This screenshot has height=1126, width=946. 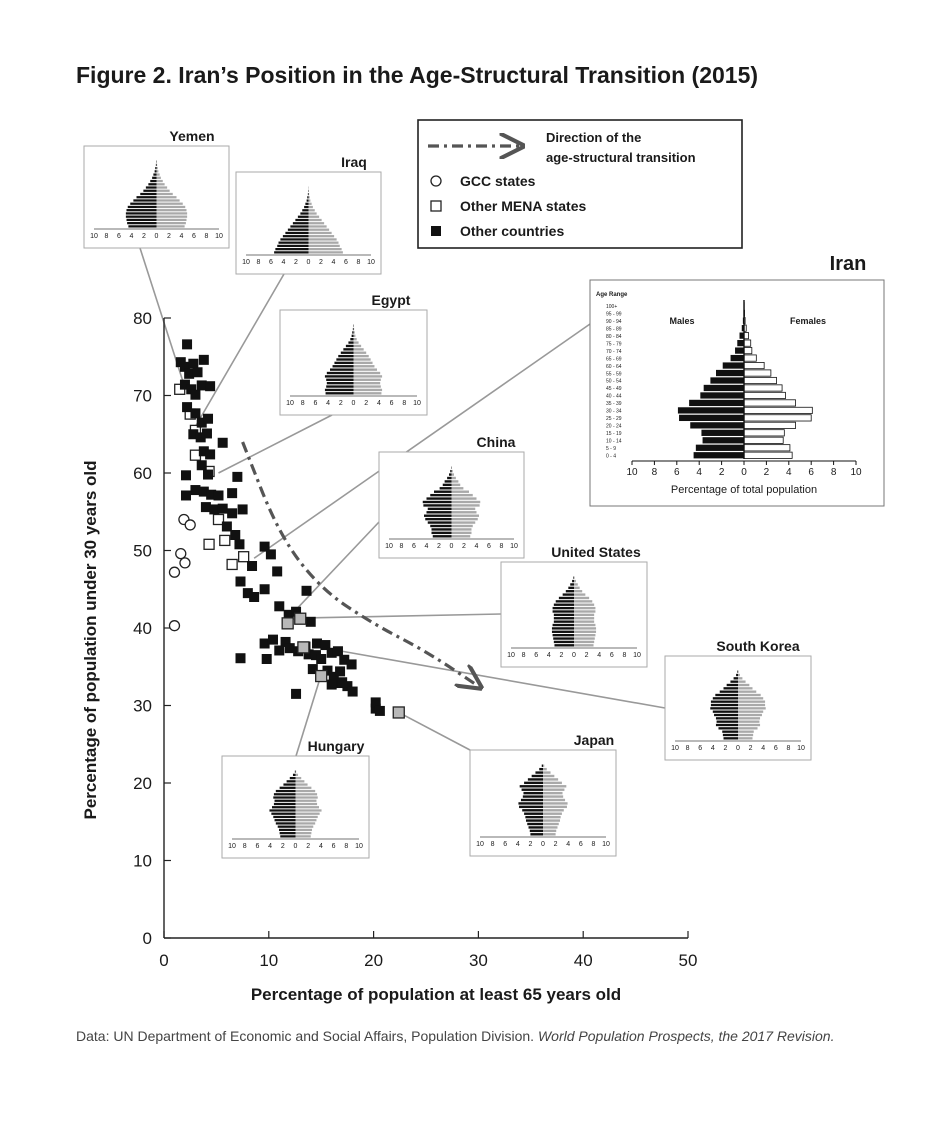 I want to click on age-group-label: 70 - 74, so click(x=614, y=352).